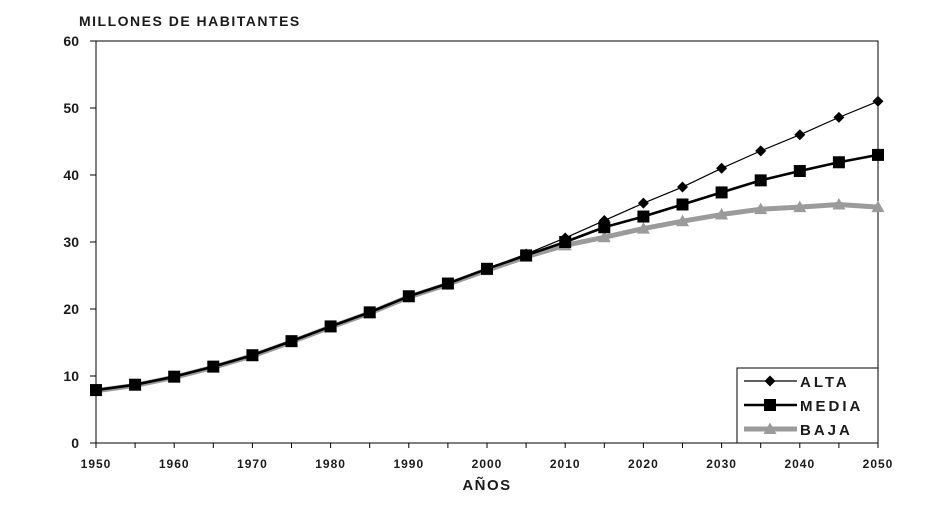 This screenshot has height=509, width=934. Describe the element at coordinates (71, 41) in the screenshot. I see `y-tick-label: 60` at that location.